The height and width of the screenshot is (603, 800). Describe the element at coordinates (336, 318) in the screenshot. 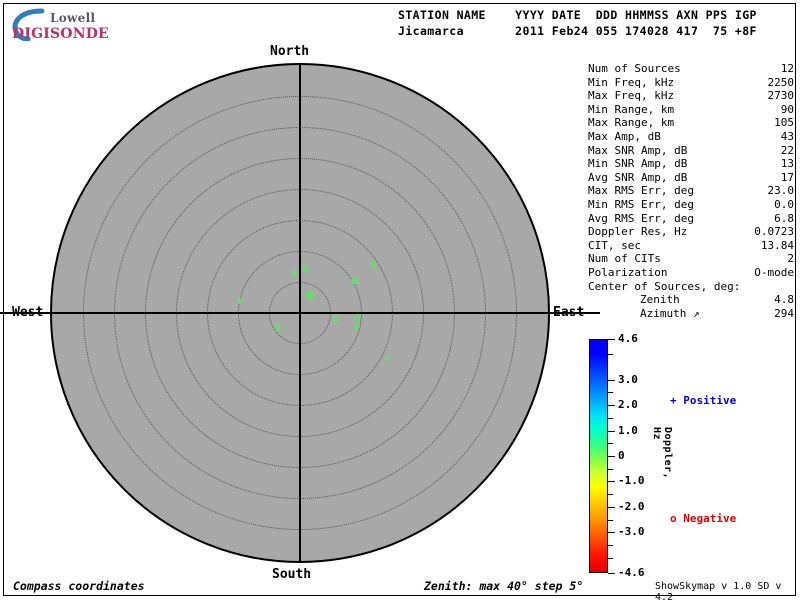

I see `source-marker-circle-11: o` at that location.